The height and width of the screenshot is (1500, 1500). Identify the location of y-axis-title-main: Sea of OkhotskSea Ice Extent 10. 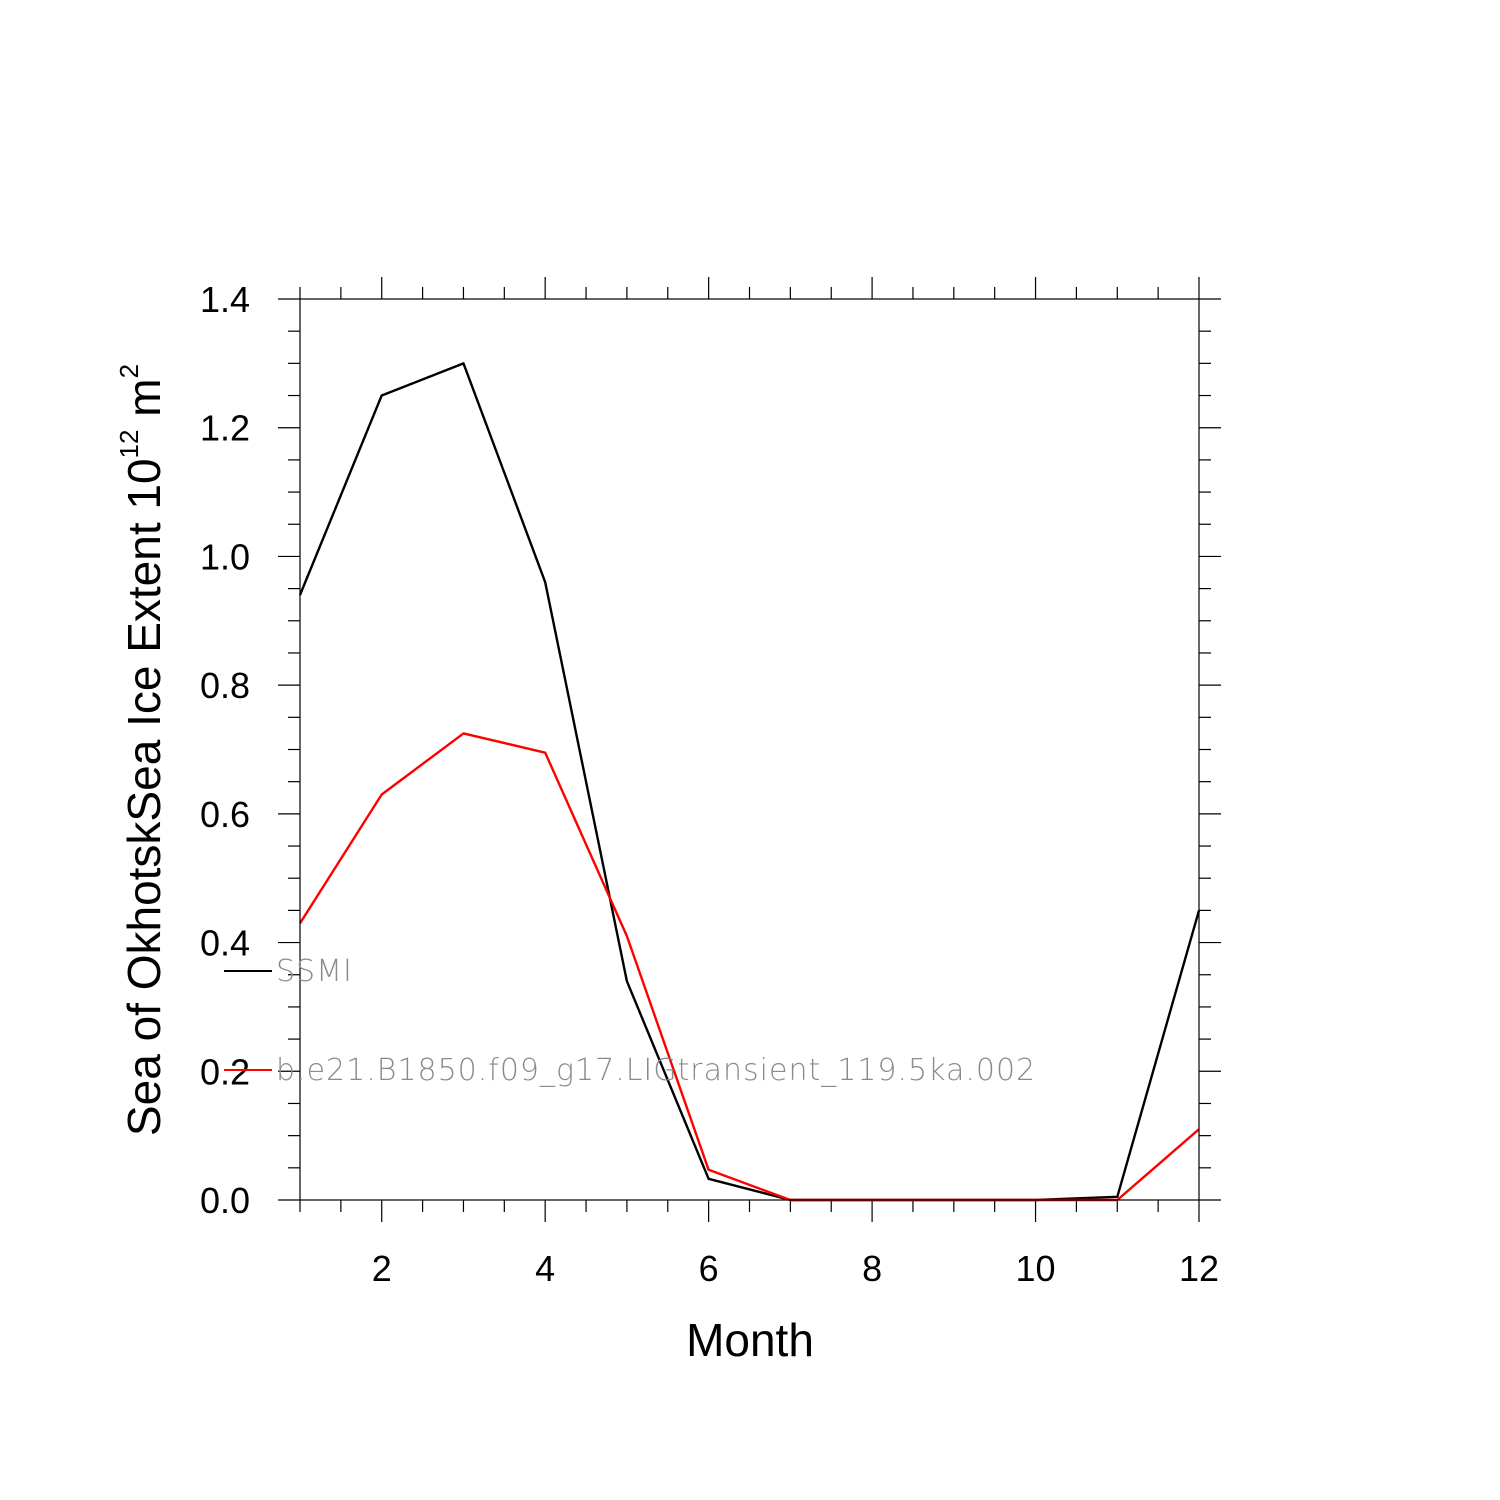
(144, 797).